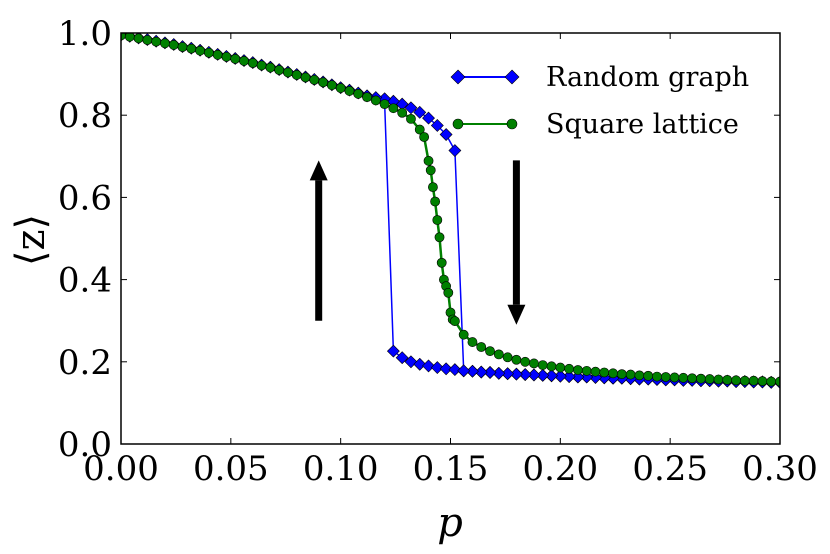 The height and width of the screenshot is (554, 830). I want to click on y-tick-label-4: 0.8, so click(85, 116).